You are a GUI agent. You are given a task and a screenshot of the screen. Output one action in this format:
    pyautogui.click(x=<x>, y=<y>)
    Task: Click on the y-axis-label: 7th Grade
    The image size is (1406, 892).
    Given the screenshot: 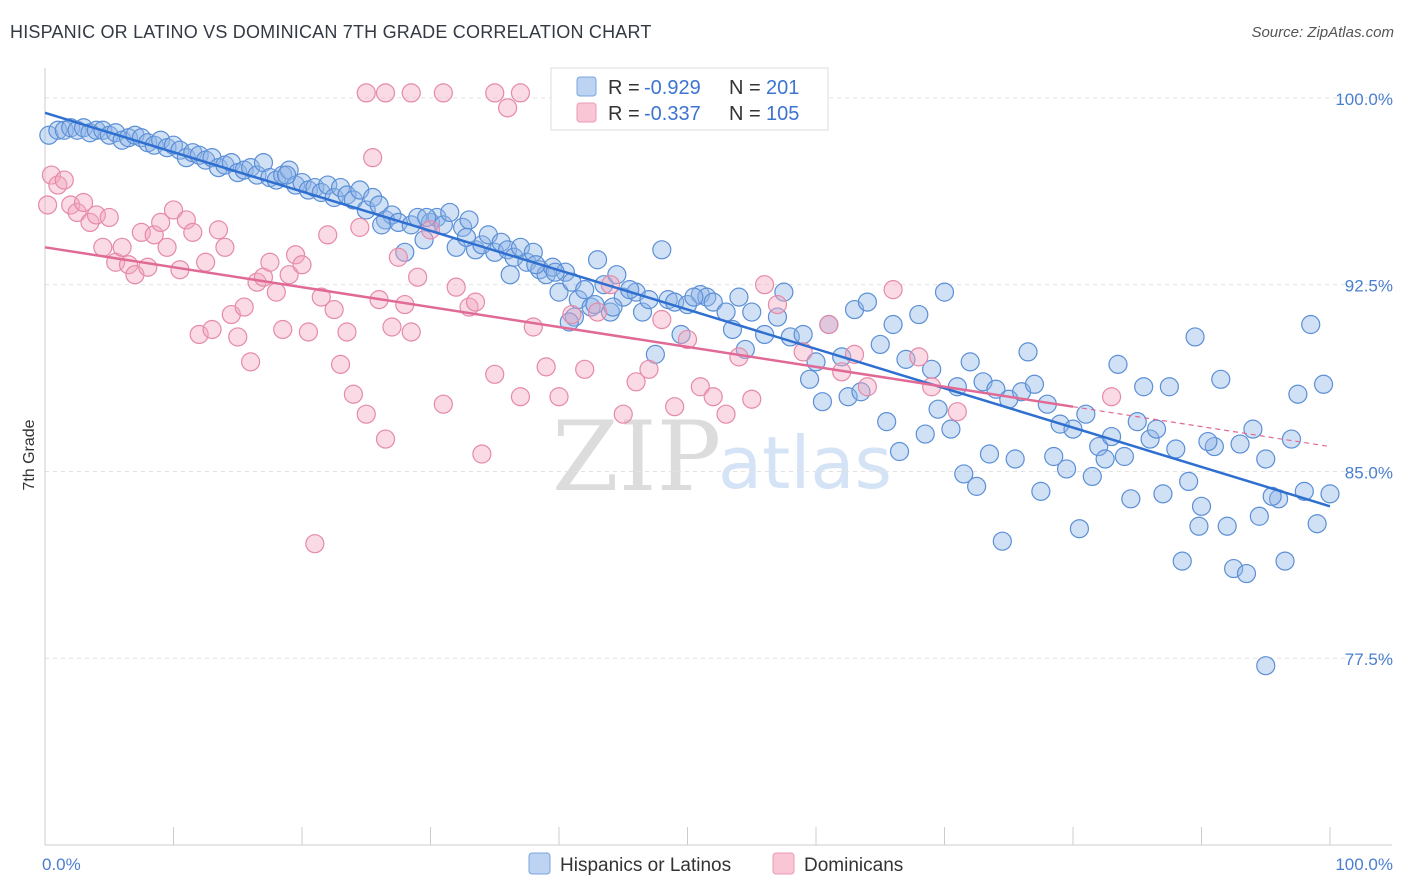 What is the action you would take?
    pyautogui.click(x=29, y=454)
    